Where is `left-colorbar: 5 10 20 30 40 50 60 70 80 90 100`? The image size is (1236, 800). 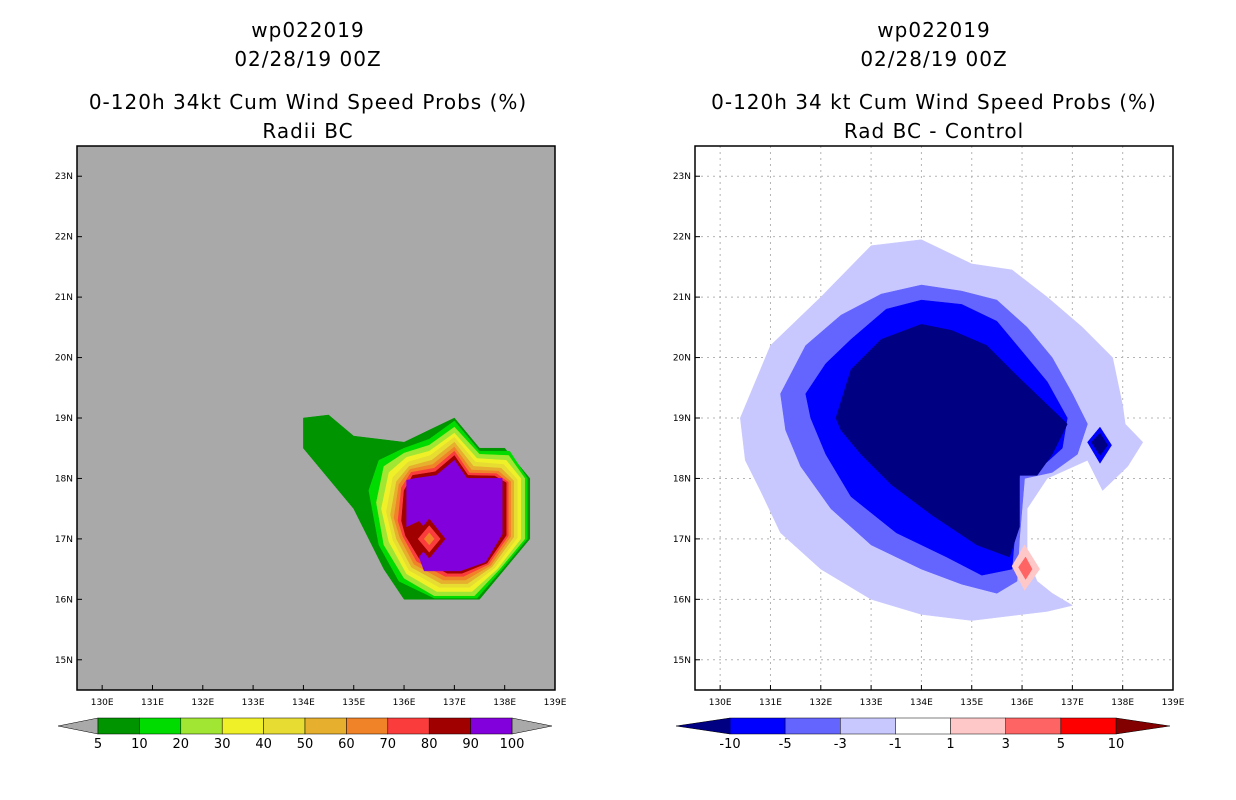
left-colorbar: 5 10 20 30 40 50 60 70 80 90 100 is located at coordinates (305, 734).